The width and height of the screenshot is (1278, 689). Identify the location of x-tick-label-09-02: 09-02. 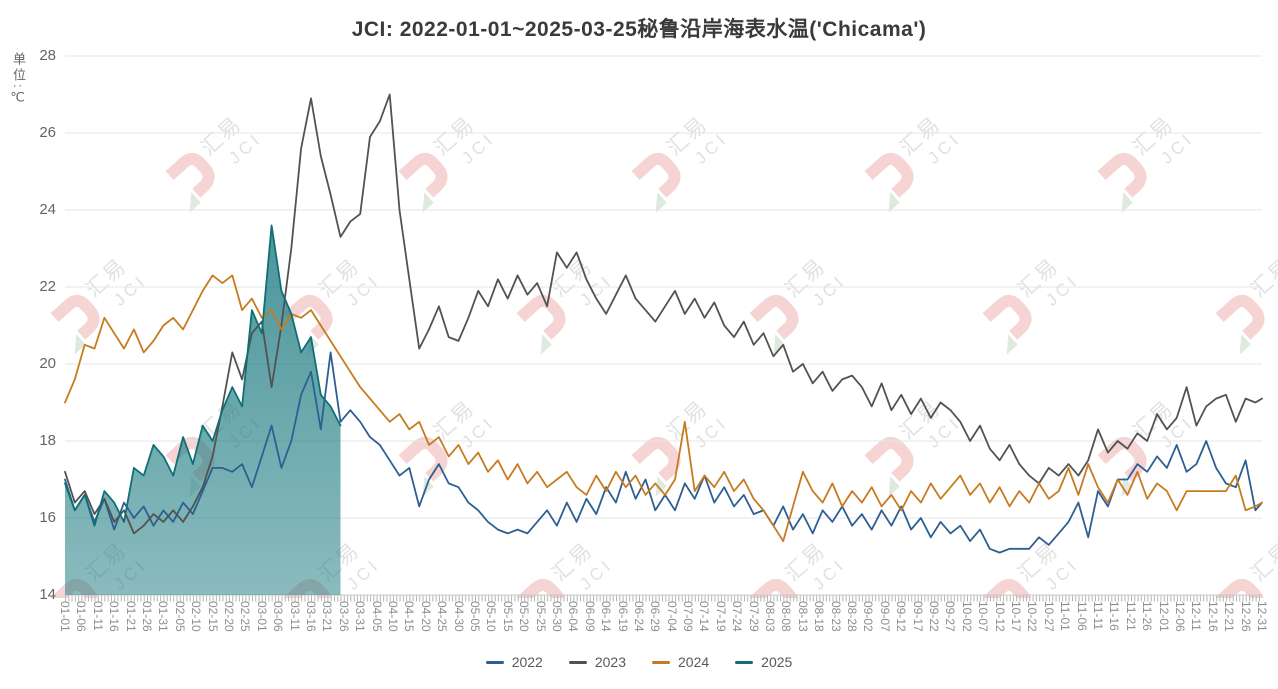
(868, 616).